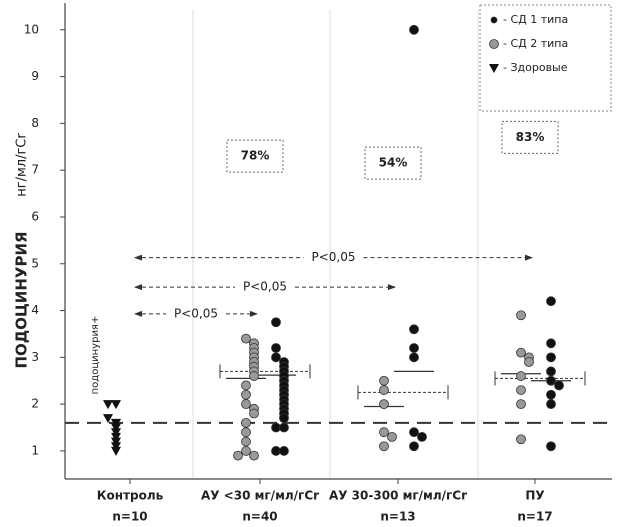 This screenshot has height=527, width=619. I want to click on y-tick-label: 4, so click(35, 310).